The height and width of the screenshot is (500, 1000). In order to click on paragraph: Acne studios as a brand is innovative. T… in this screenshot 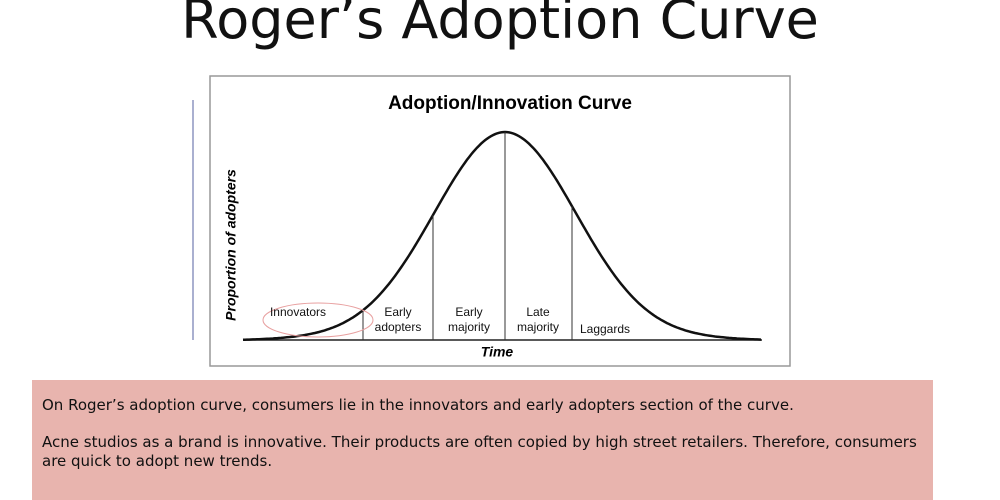, I will do `click(479, 451)`.